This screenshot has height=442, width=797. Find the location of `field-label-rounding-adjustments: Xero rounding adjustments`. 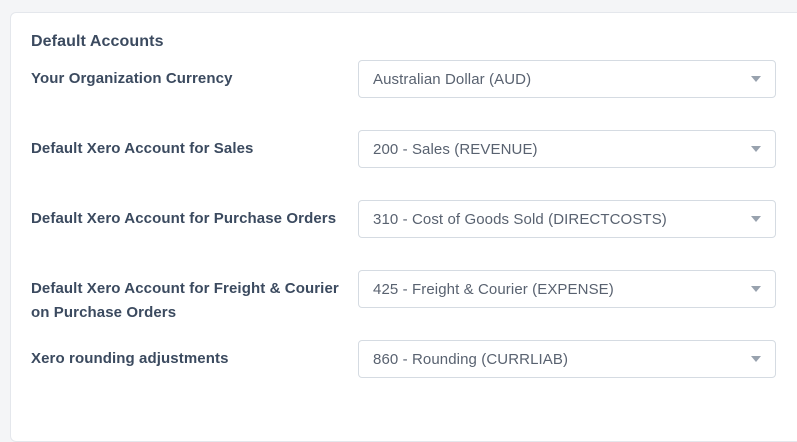

field-label-rounding-adjustments: Xero rounding adjustments is located at coordinates (130, 358).